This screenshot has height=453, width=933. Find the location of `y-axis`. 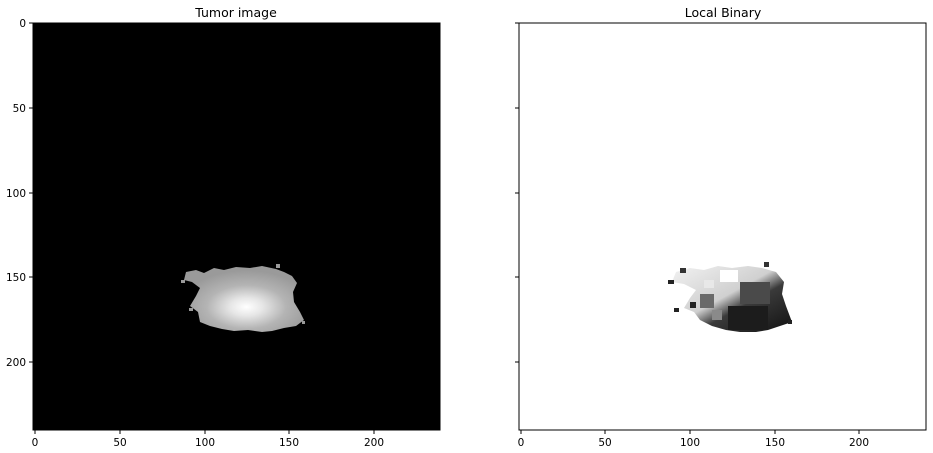

y-axis is located at coordinates (517, 192).